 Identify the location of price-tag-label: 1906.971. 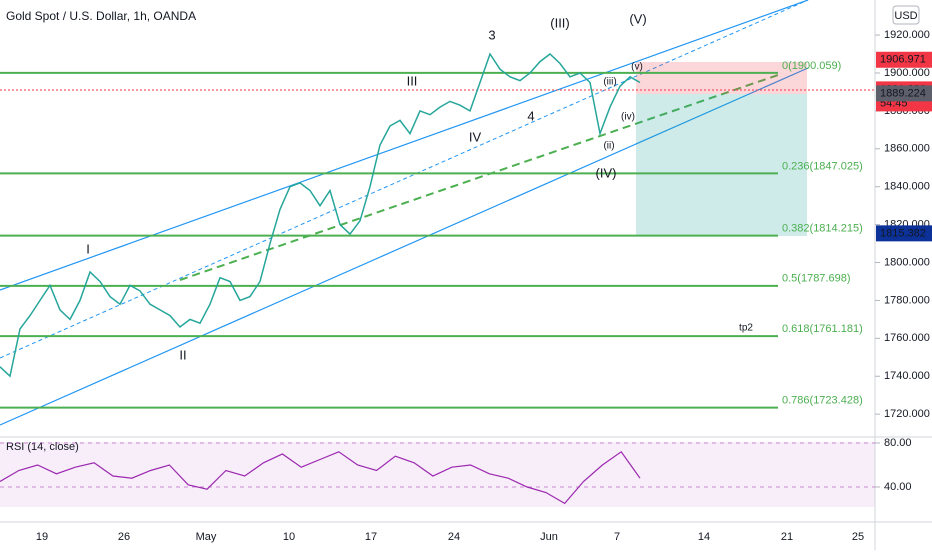
(903, 60).